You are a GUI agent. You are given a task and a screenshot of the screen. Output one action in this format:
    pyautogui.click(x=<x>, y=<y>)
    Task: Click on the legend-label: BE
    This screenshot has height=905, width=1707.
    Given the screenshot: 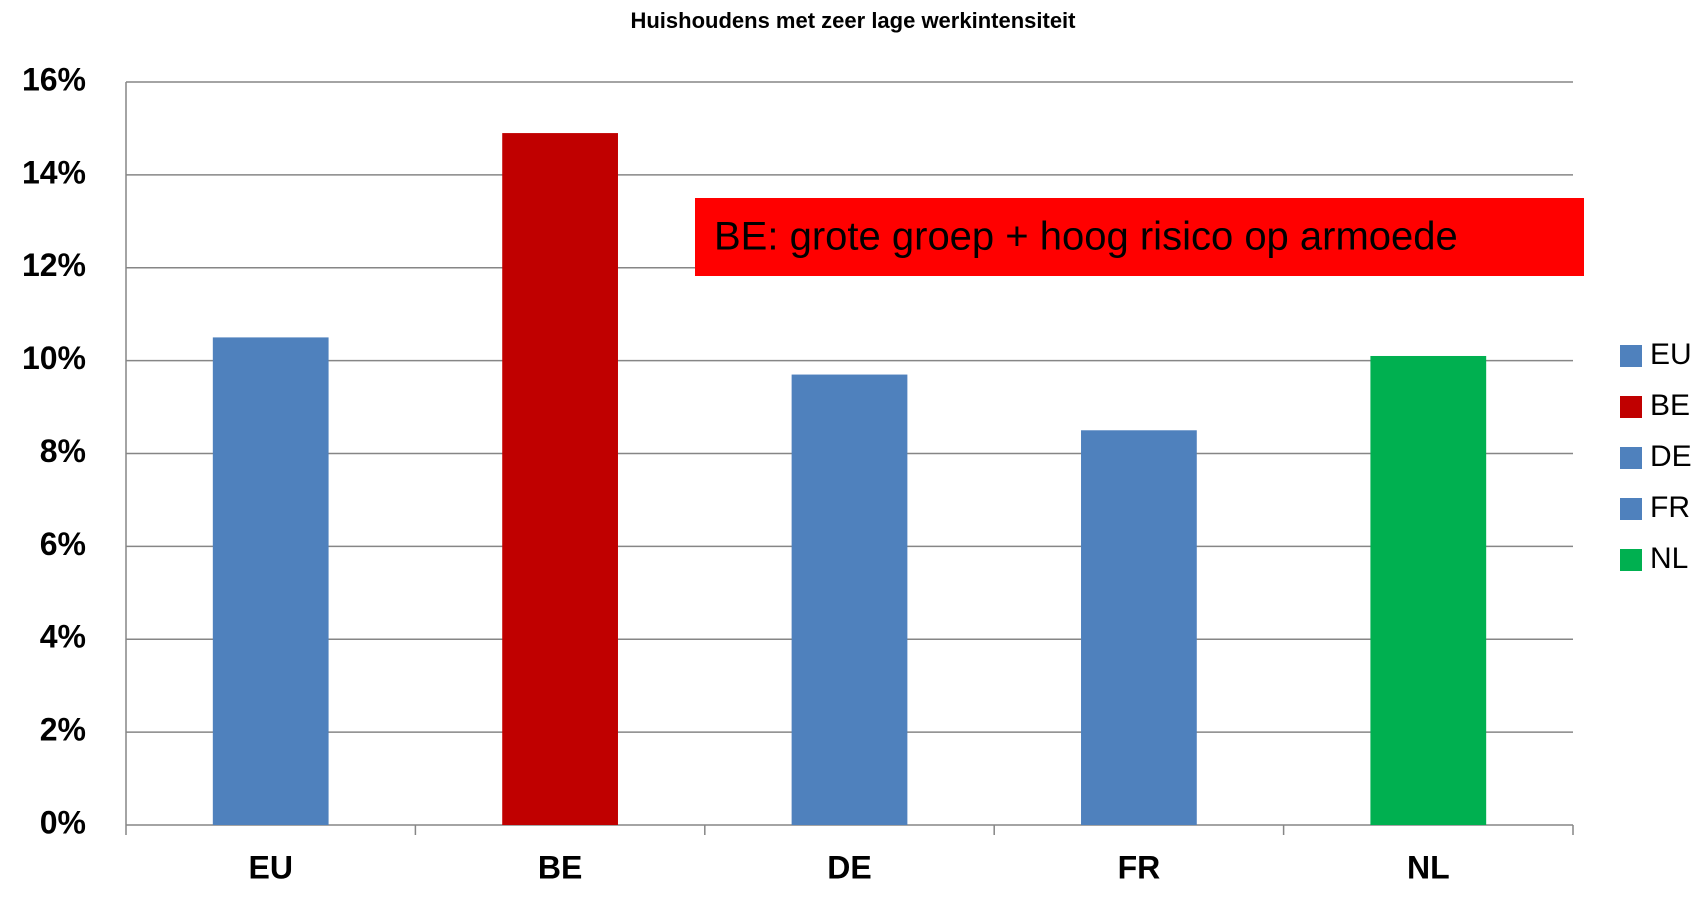 What is the action you would take?
    pyautogui.click(x=1670, y=405)
    